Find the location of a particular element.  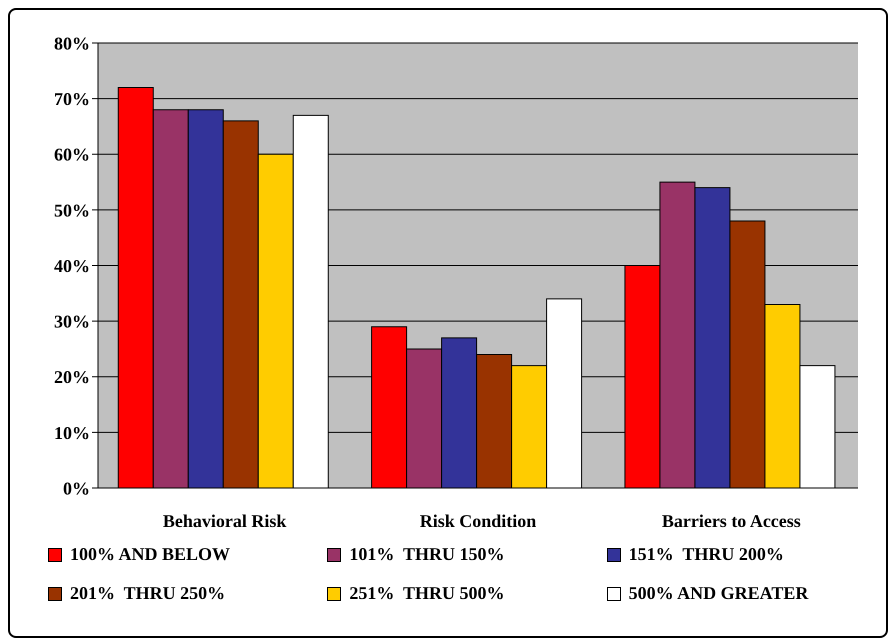

legend-label: 101% THRU 150% is located at coordinates (427, 554).